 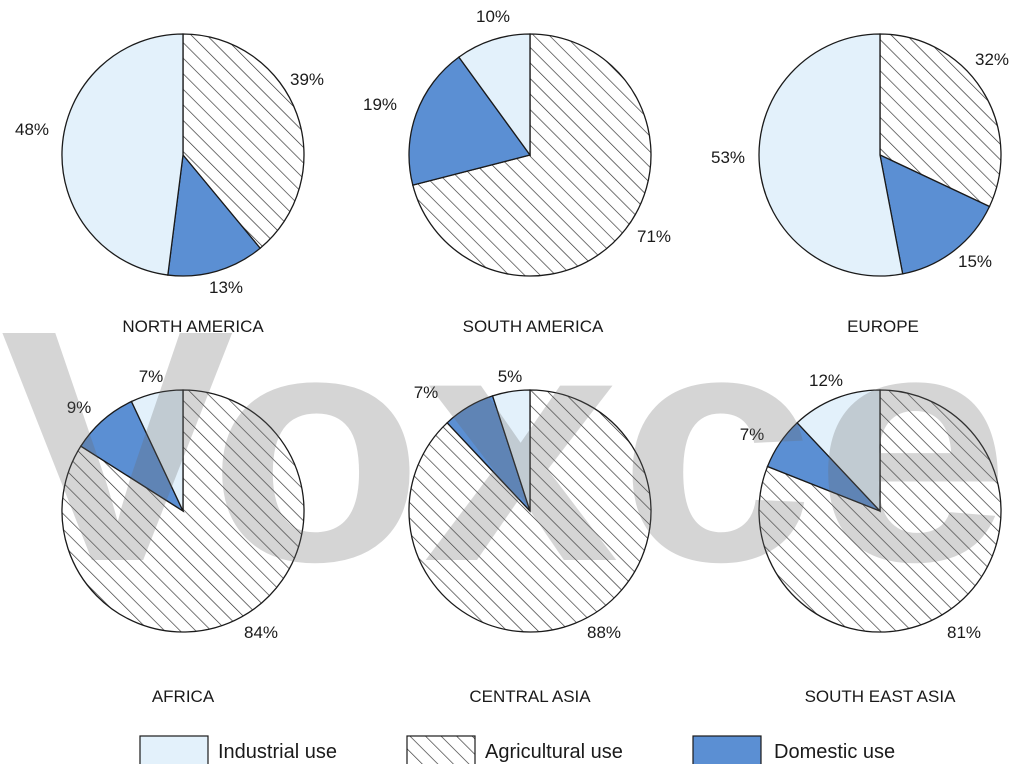 What do you see at coordinates (975, 261) in the screenshot?
I see `pct-label-domestic-use: 15%` at bounding box center [975, 261].